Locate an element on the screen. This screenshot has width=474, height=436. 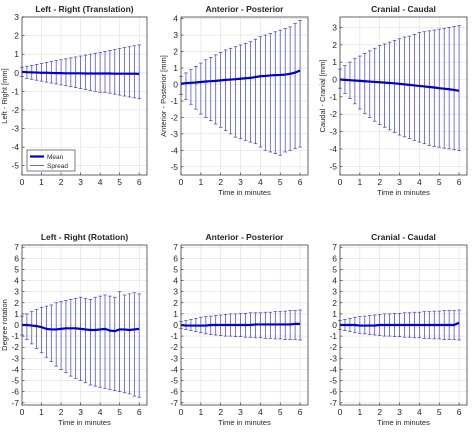
y-tick-label: 5 is located at coordinates (16, 269).